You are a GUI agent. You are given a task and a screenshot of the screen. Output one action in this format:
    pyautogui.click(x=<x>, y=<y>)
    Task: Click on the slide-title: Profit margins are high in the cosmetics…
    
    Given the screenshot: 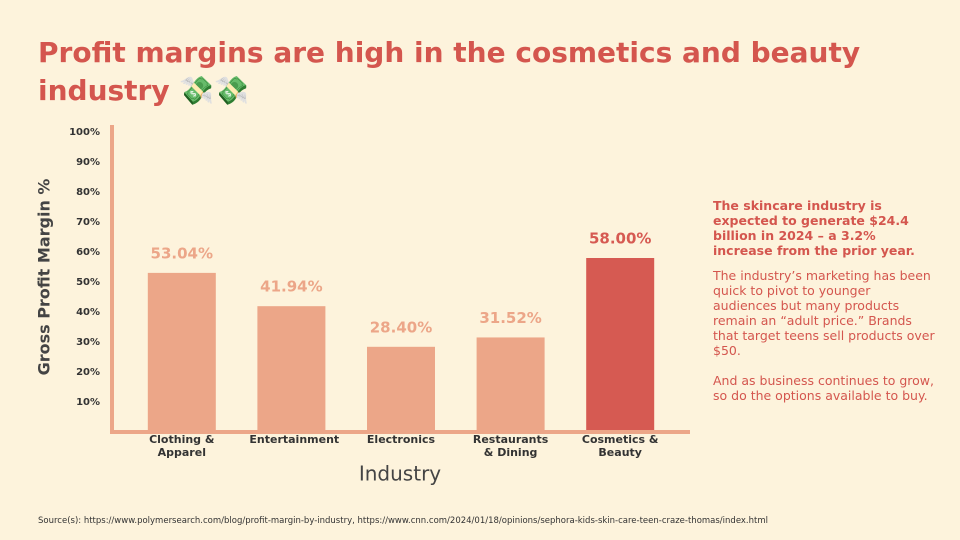 What is the action you would take?
    pyautogui.click(x=449, y=71)
    